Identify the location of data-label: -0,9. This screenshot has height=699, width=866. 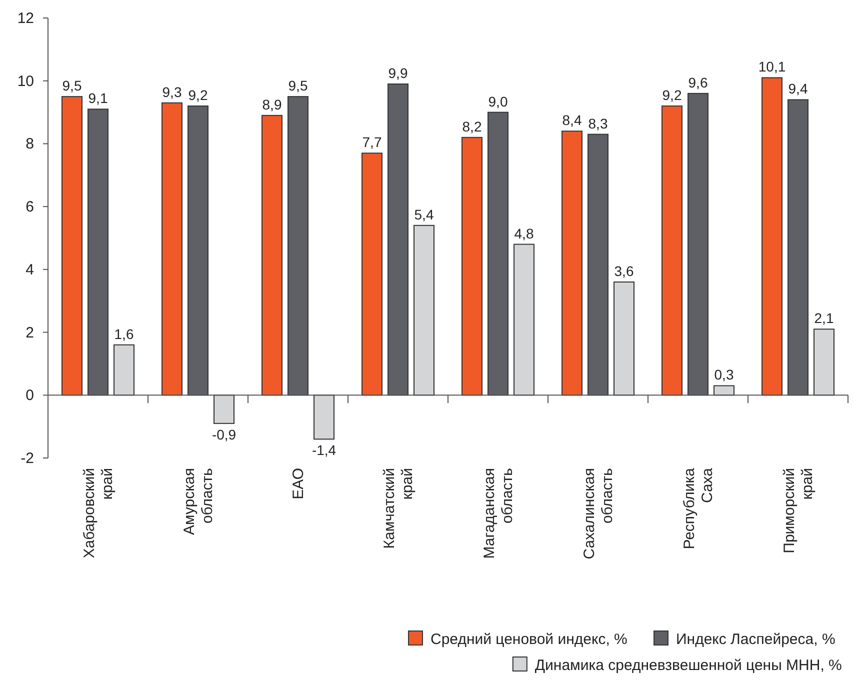
(224, 434).